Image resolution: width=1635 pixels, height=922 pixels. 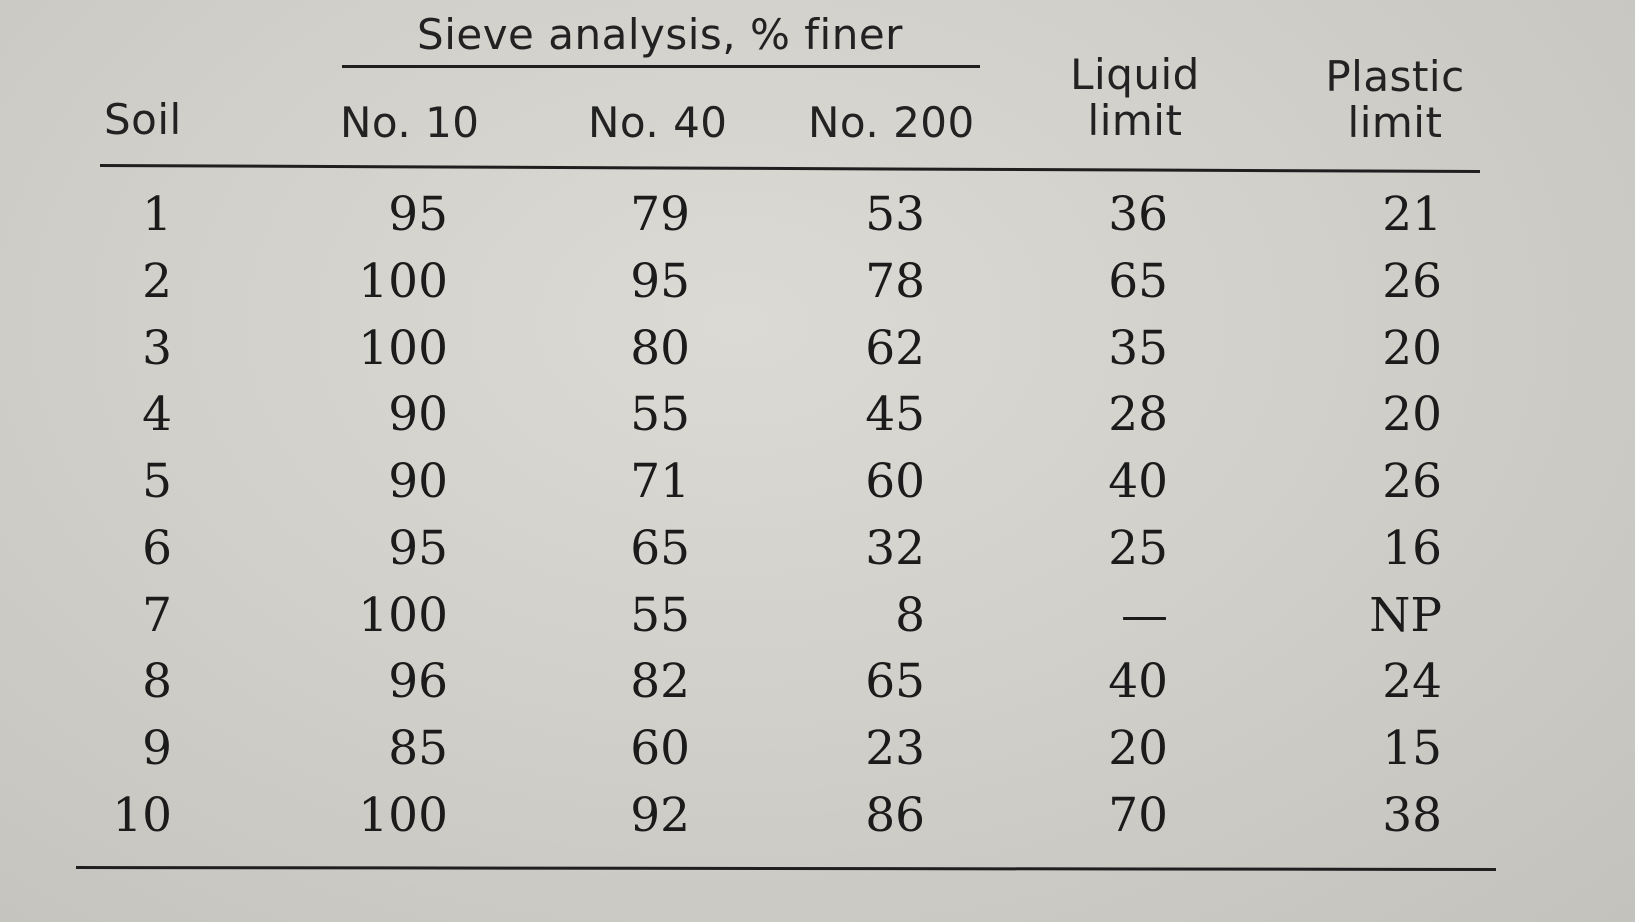 What do you see at coordinates (895, 748) in the screenshot?
I see `cell-no200: 23` at bounding box center [895, 748].